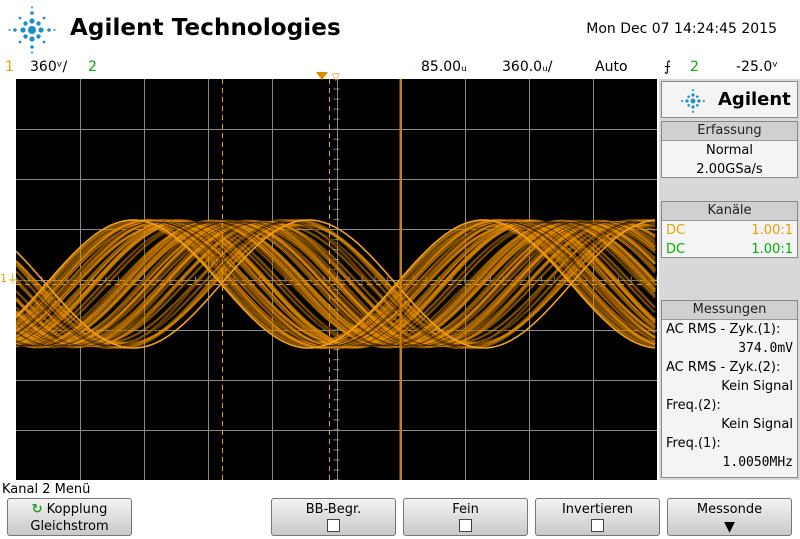 This screenshot has height=539, width=800. What do you see at coordinates (729, 169) in the screenshot?
I see `sample-rate: 2.00GSa/s` at bounding box center [729, 169].